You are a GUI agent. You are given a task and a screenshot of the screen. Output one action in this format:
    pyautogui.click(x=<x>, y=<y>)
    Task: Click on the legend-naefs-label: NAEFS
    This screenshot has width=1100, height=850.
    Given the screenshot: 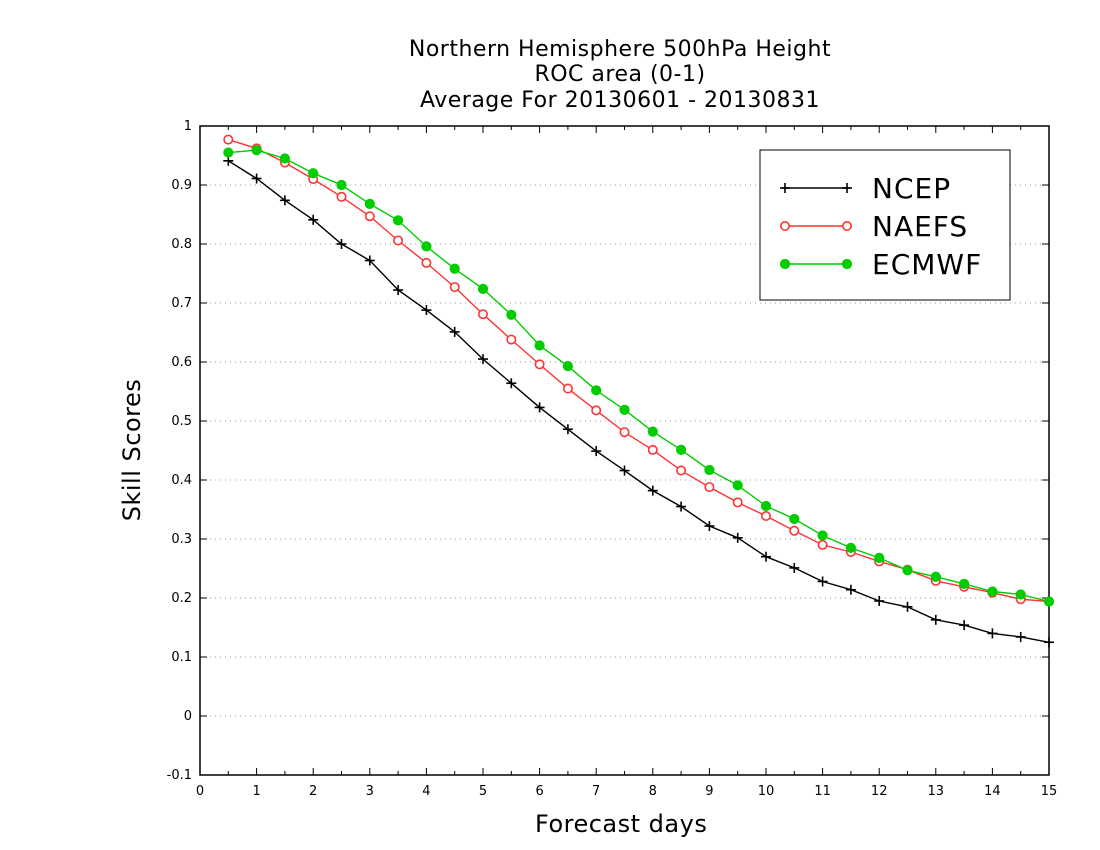 What is the action you would take?
    pyautogui.click(x=920, y=226)
    